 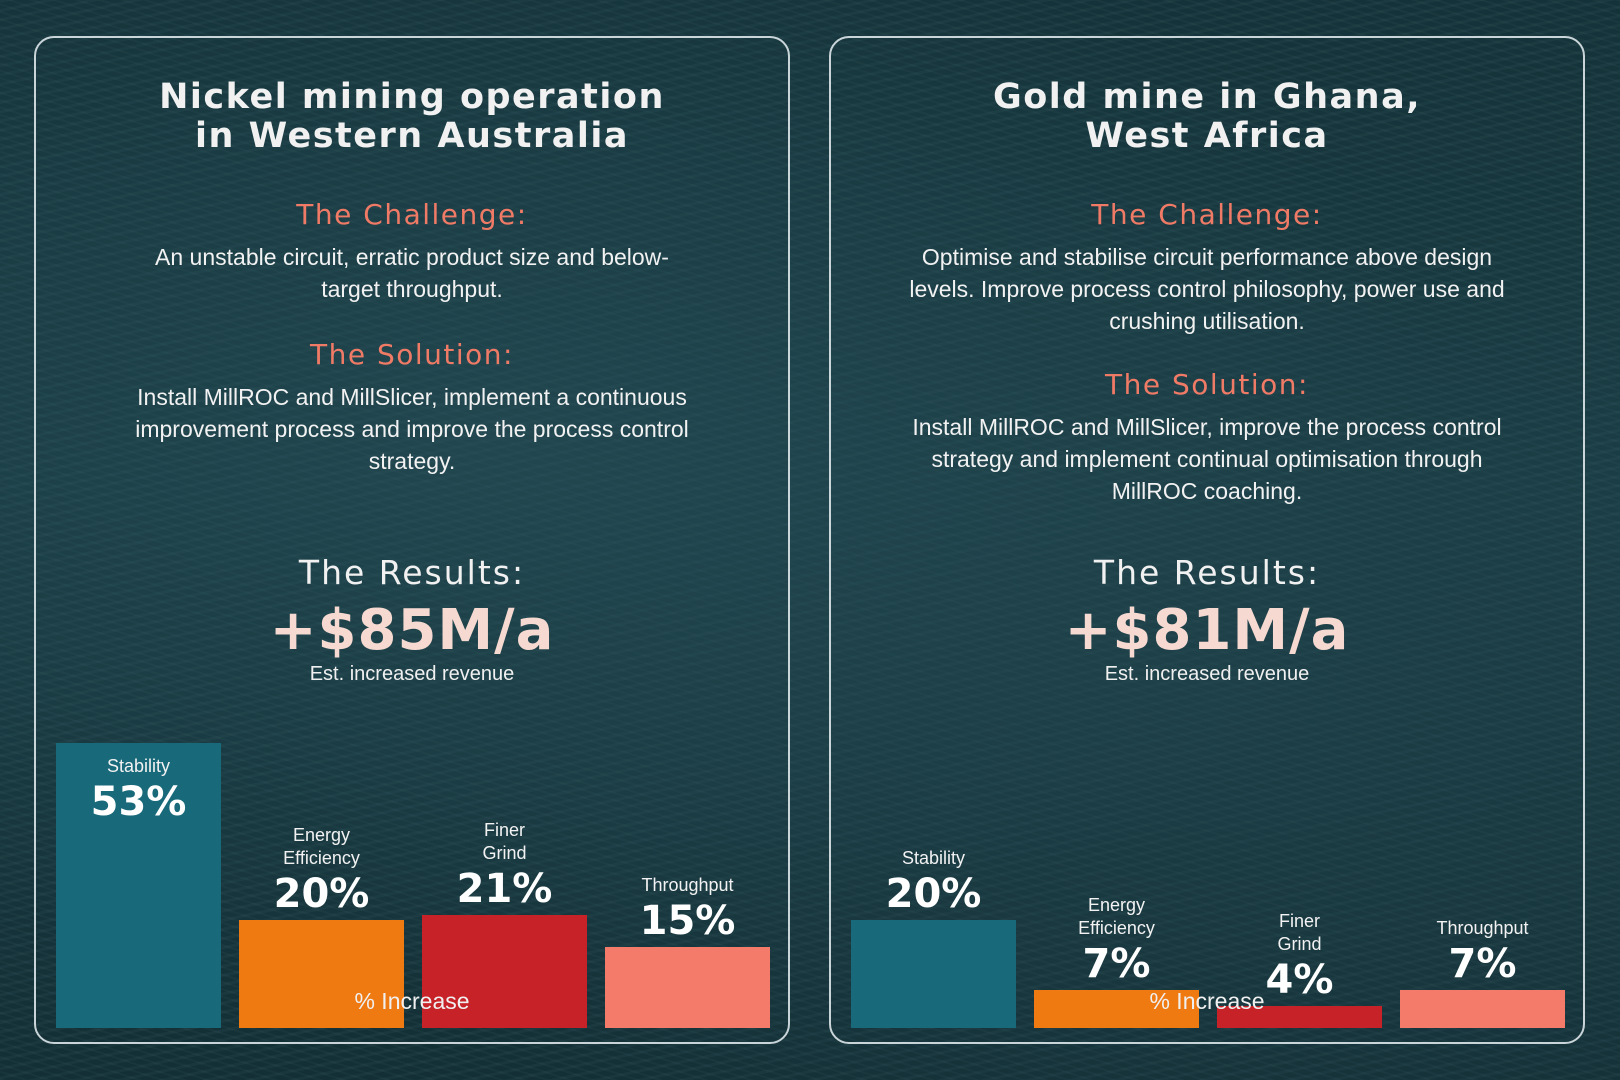 What do you see at coordinates (1206, 97) in the screenshot?
I see `card-title-line-1: Gold mine in Ghana,` at bounding box center [1206, 97].